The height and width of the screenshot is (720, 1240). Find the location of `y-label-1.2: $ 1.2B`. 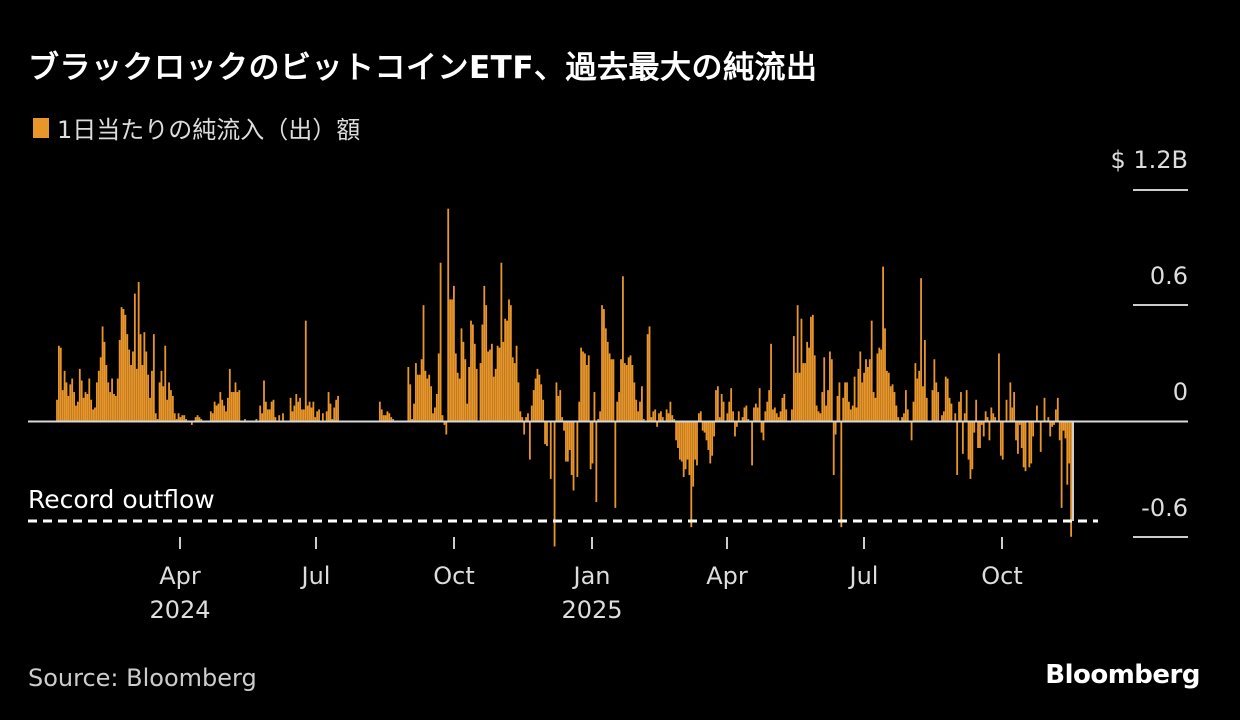

y-label-1.2: $ 1.2B is located at coordinates (1149, 160).